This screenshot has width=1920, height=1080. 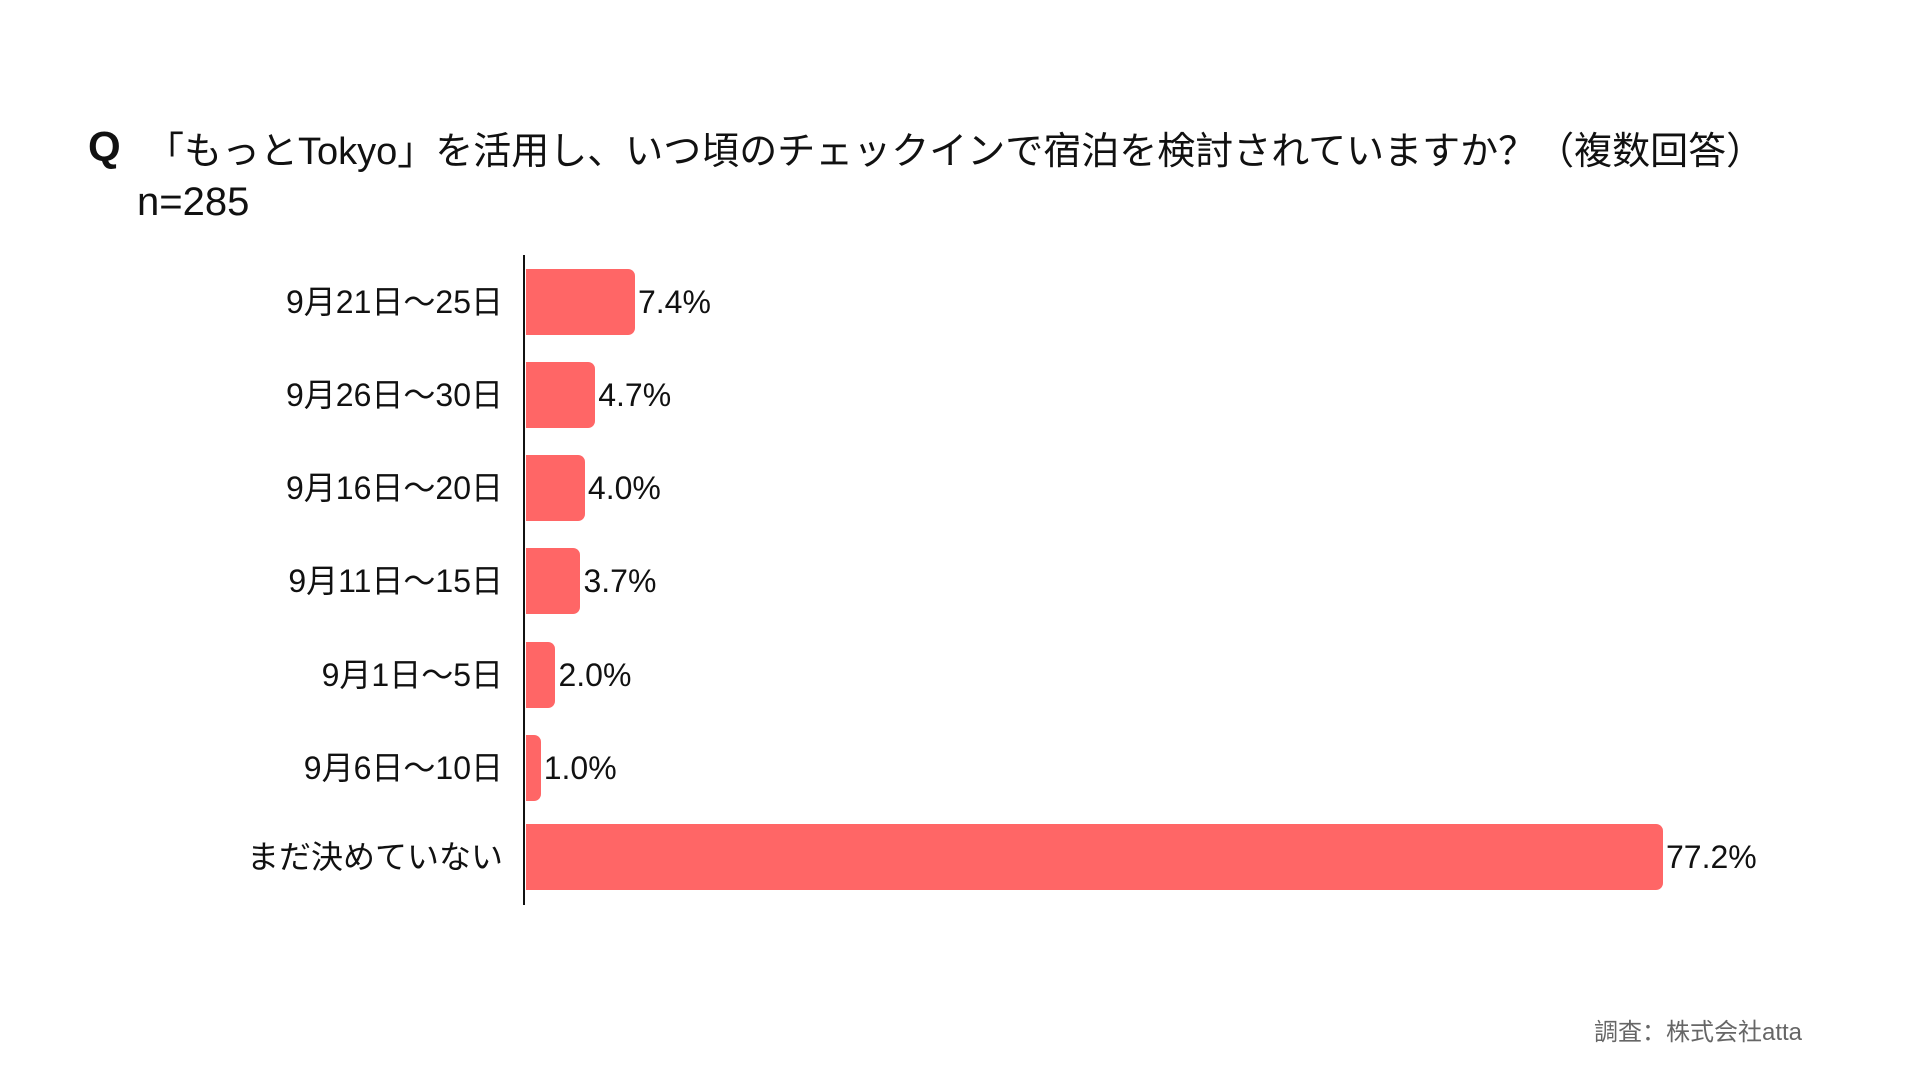 I want to click on category-label: 9月21日〜25日, so click(x=394, y=302).